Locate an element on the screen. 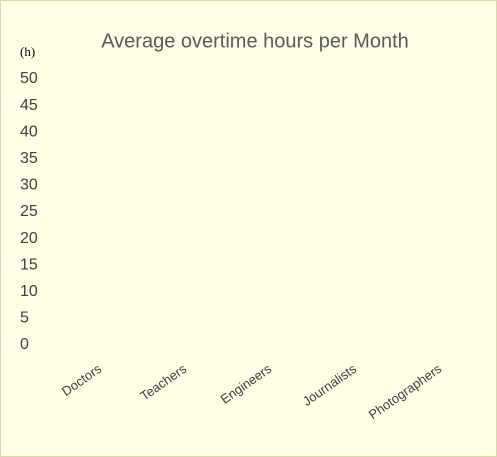 The image size is (497, 457). y-tick-label: 15 is located at coordinates (29, 264).